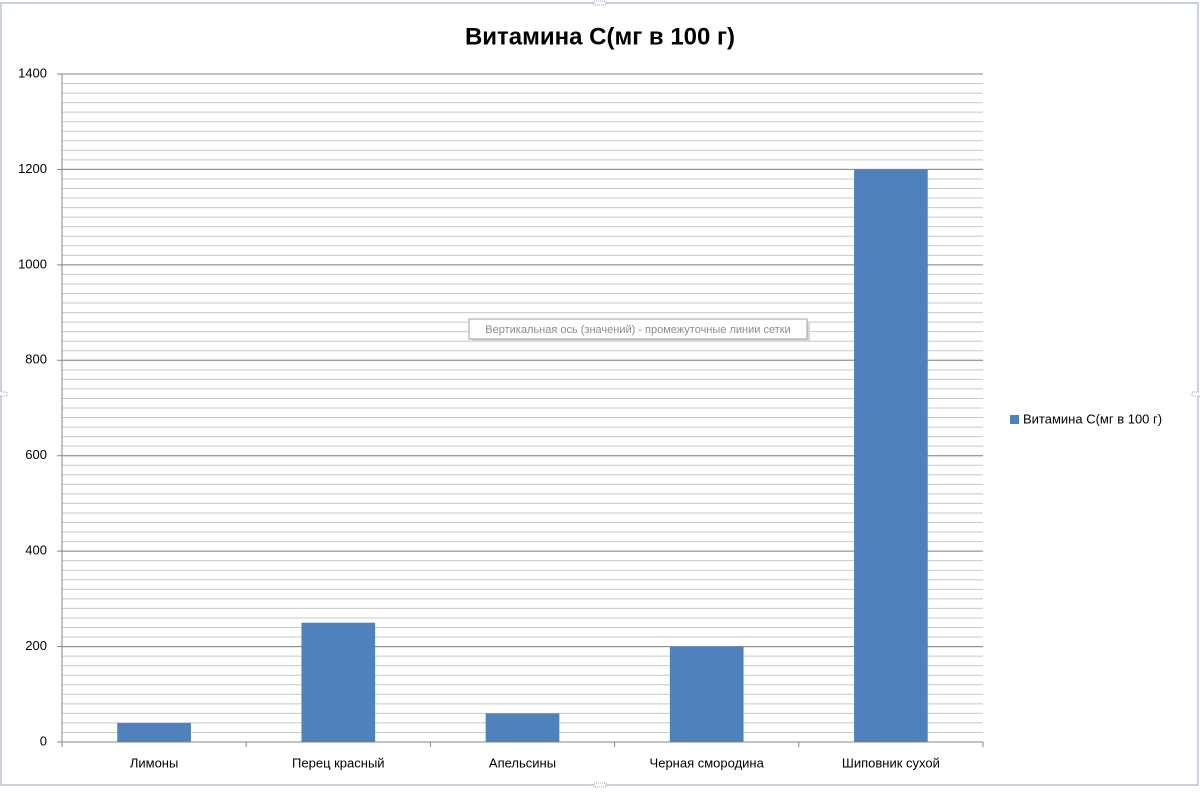  Describe the element at coordinates (600, 36) in the screenshot. I see `chart-title: Витамина С(мг в 100 г)` at that location.